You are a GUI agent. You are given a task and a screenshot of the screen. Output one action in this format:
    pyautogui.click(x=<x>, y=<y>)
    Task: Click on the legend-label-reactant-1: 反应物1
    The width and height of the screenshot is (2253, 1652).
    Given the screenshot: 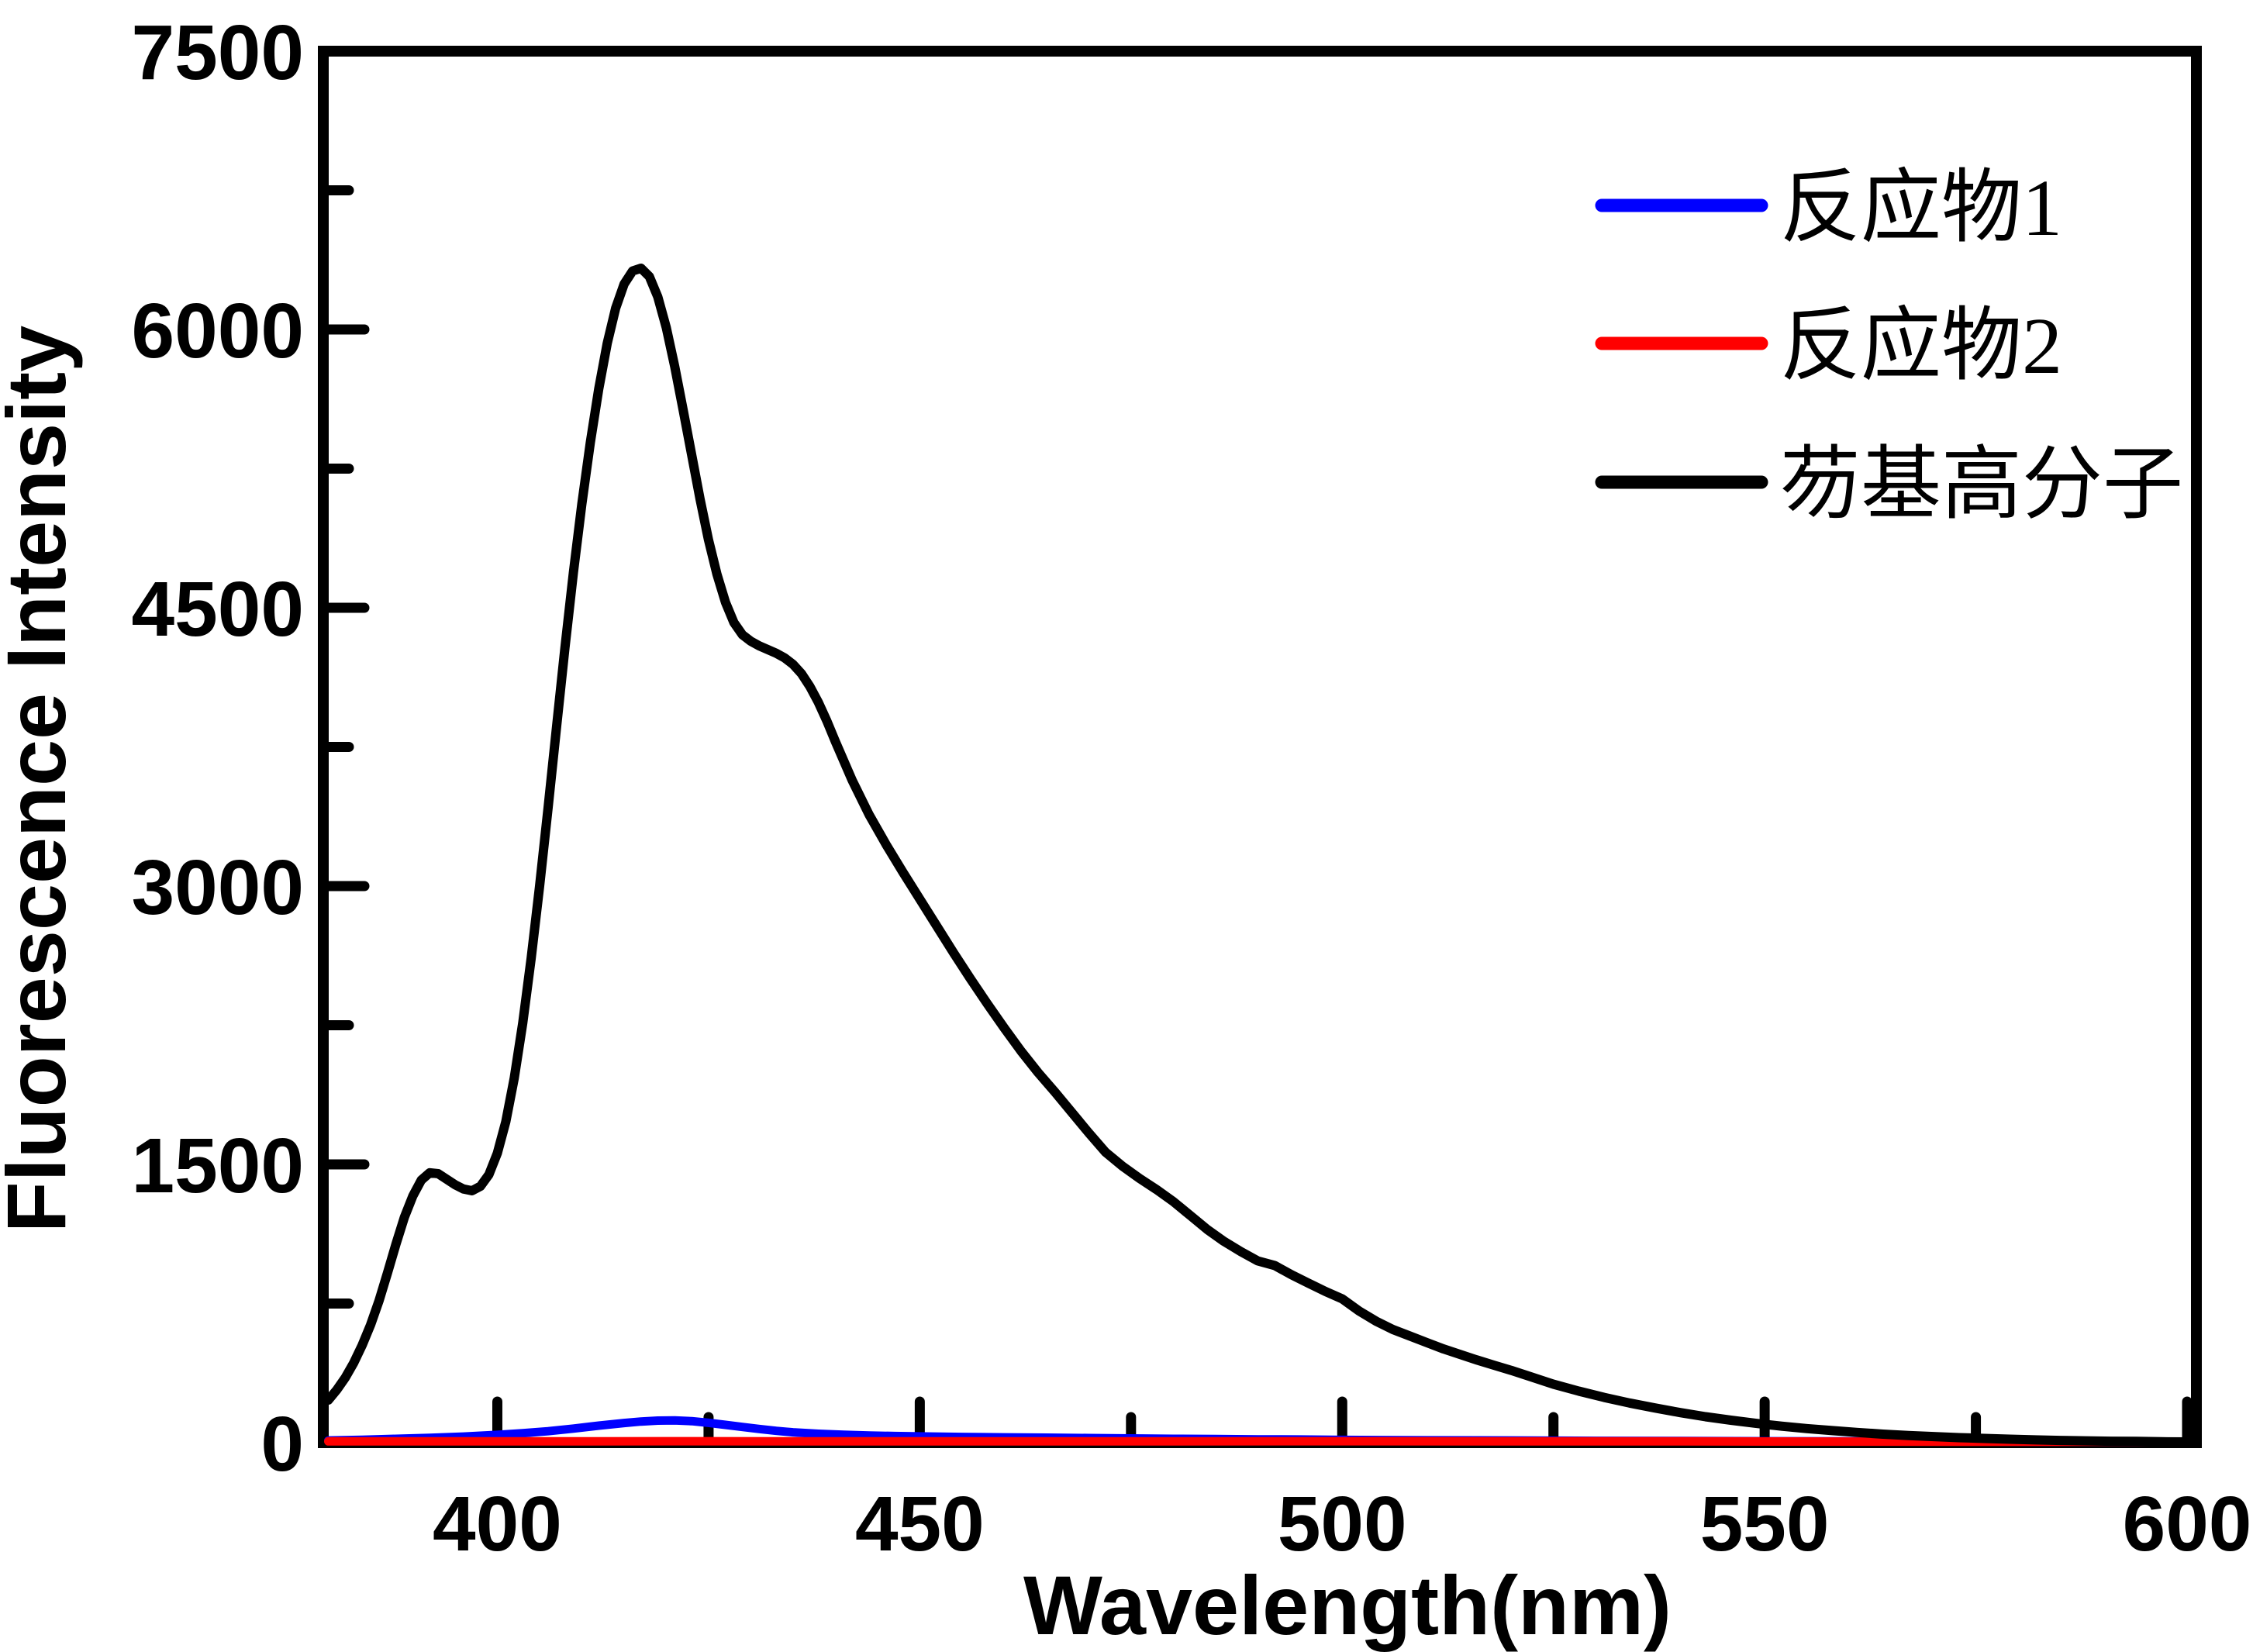 What is the action you would take?
    pyautogui.click(x=1921, y=208)
    